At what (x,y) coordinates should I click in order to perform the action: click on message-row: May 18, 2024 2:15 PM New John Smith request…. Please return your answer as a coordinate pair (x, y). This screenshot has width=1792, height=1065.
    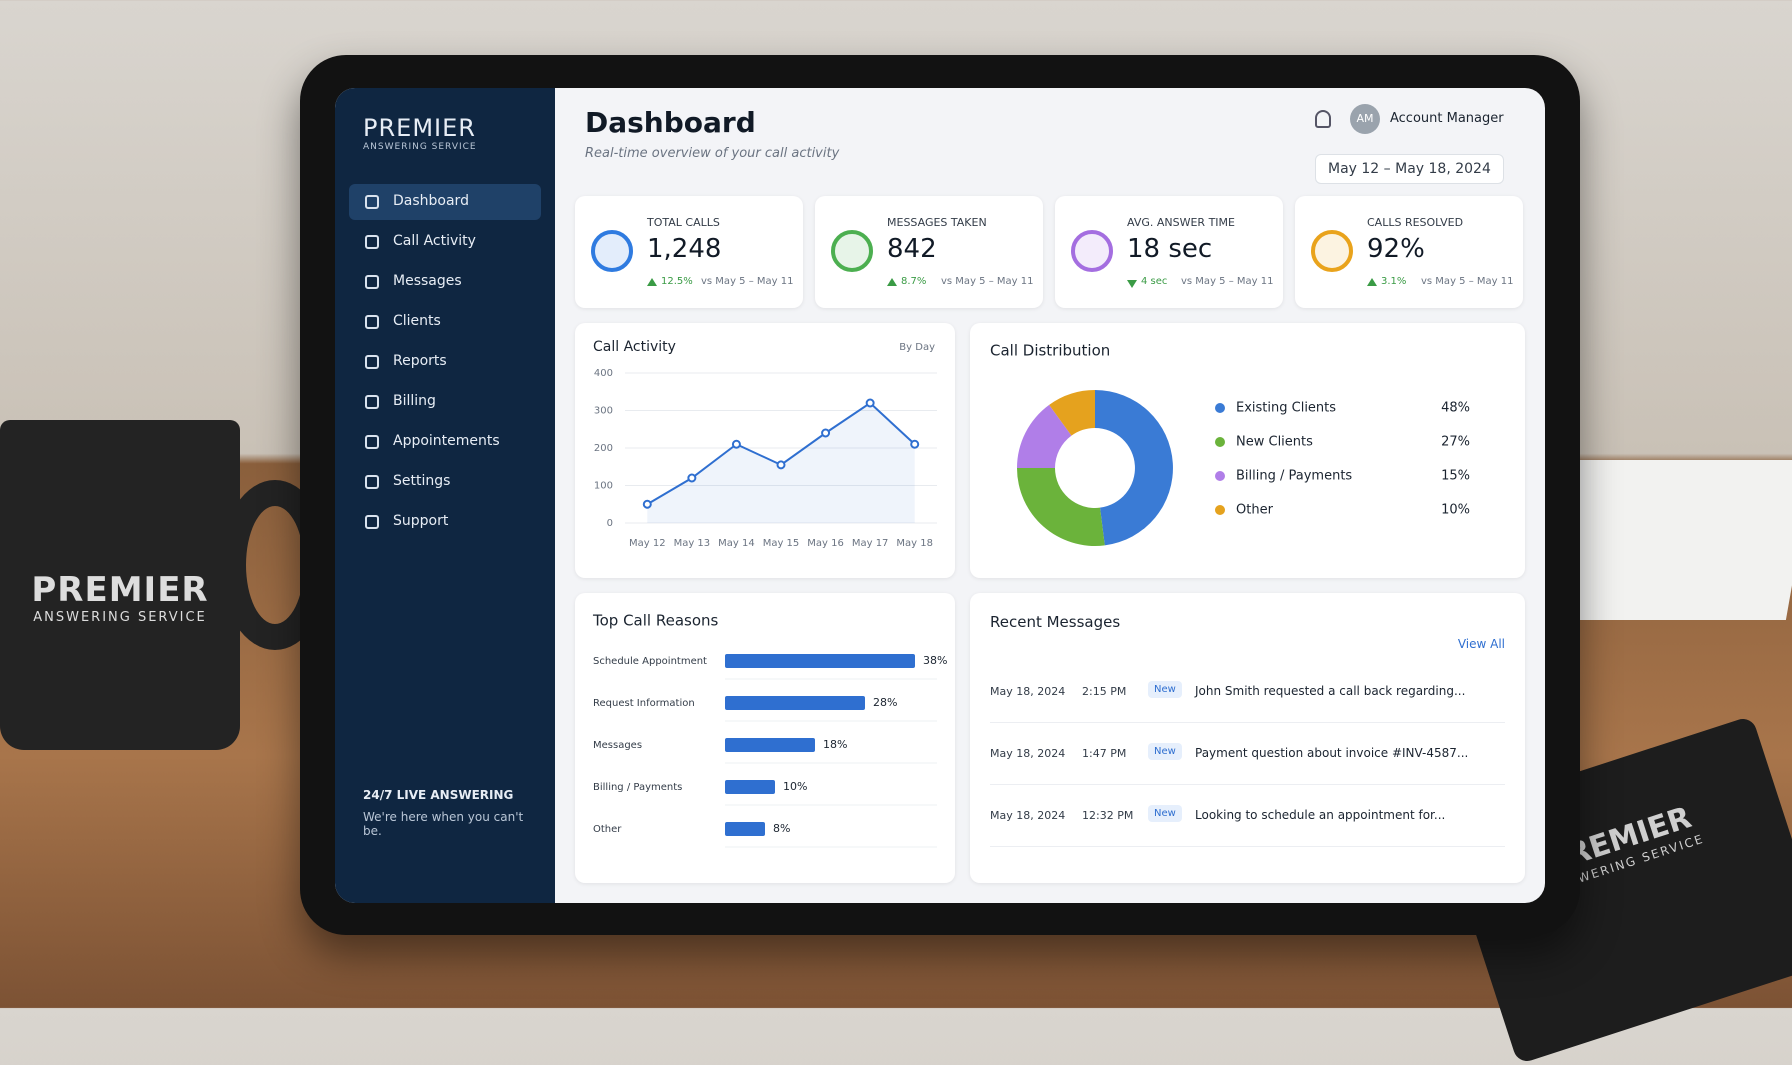
    Looking at the image, I should click on (1247, 698).